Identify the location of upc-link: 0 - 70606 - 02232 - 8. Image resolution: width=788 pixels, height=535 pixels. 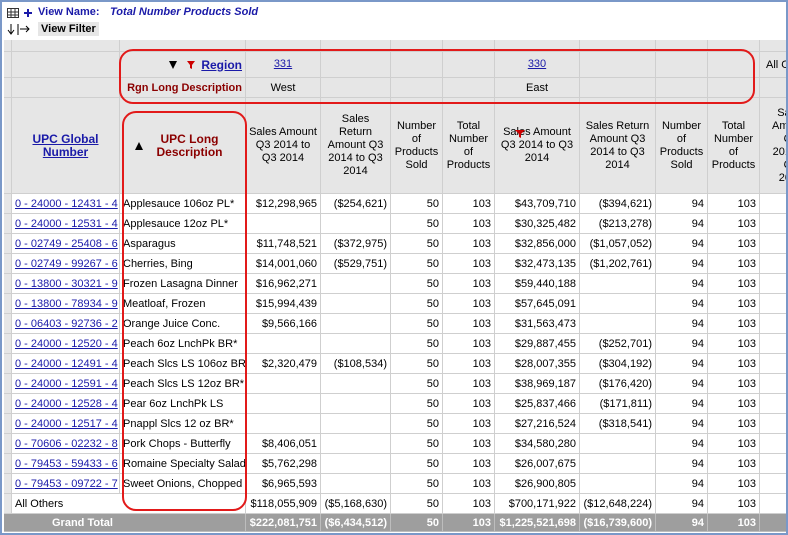
(66, 444).